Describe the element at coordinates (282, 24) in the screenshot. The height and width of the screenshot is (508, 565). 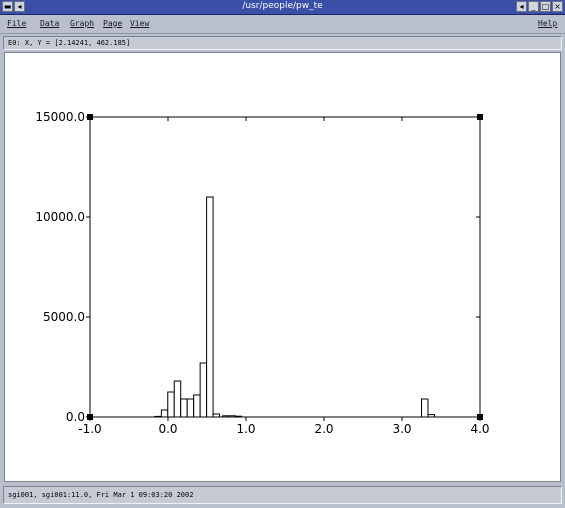
I see `menu-bar: File Data Graph Page View Help` at that location.